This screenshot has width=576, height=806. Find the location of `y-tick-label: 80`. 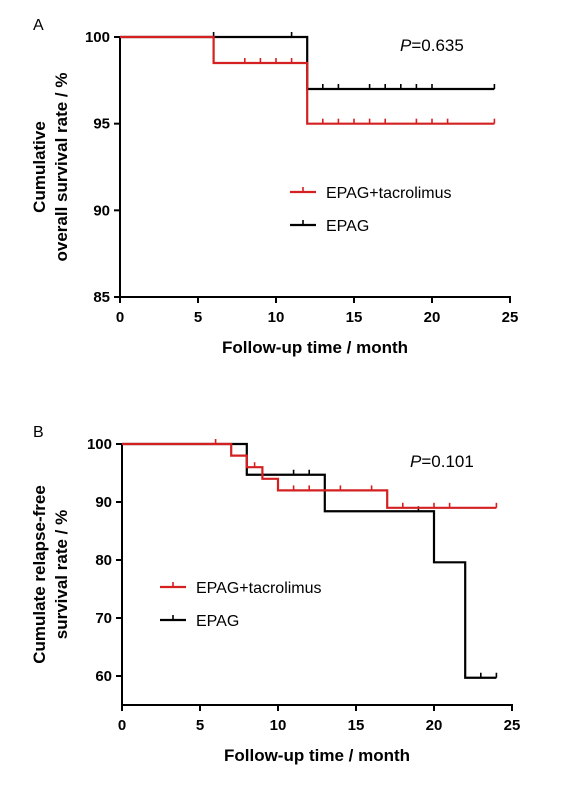

y-tick-label: 80 is located at coordinates (103, 560).